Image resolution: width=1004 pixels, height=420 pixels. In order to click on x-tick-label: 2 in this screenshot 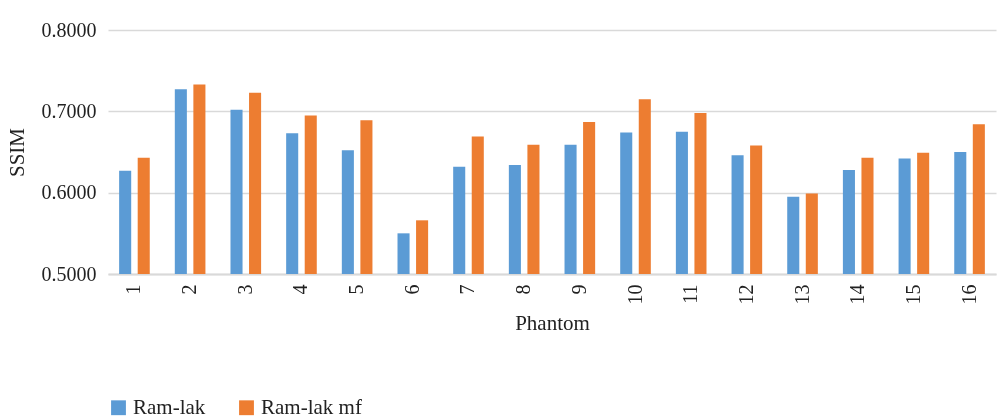, I will do `click(189, 289)`.